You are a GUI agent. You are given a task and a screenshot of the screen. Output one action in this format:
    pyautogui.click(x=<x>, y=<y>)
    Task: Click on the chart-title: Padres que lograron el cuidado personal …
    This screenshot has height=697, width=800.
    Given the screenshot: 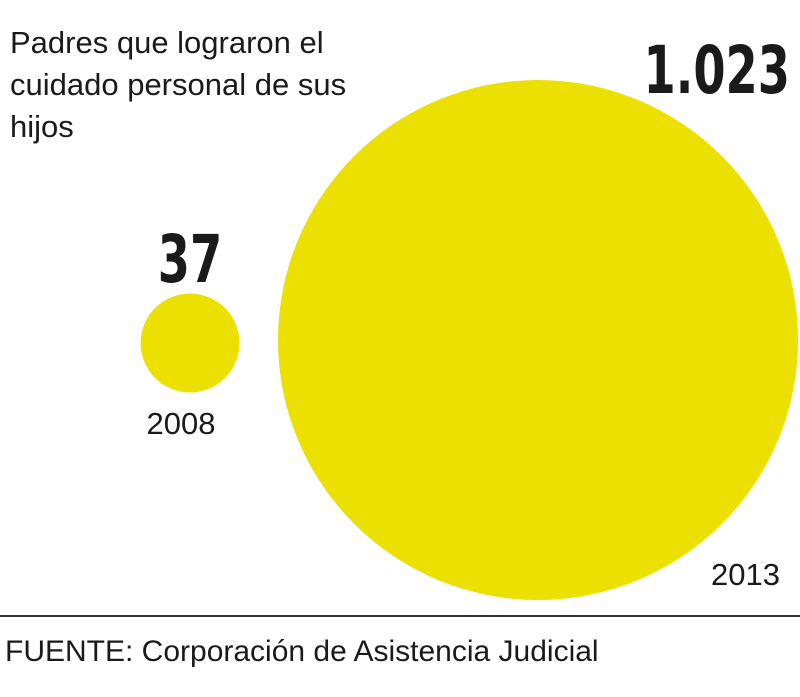 What is the action you would take?
    pyautogui.click(x=178, y=84)
    